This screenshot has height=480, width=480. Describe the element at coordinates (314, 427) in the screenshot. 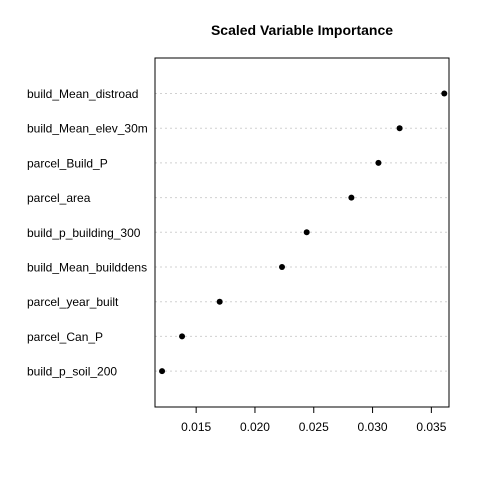

I see `x-tick-label: 0.025` at that location.